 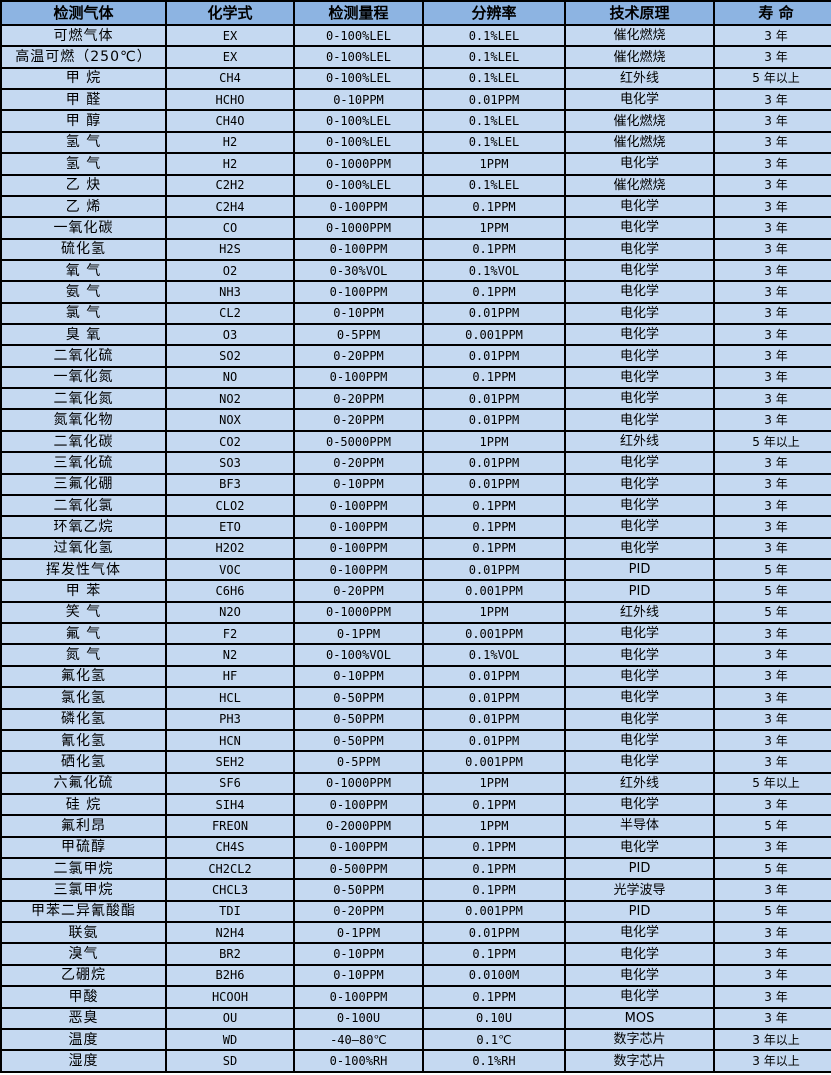 I want to click on cell-gas_name: 硫化氢, so click(x=83, y=249).